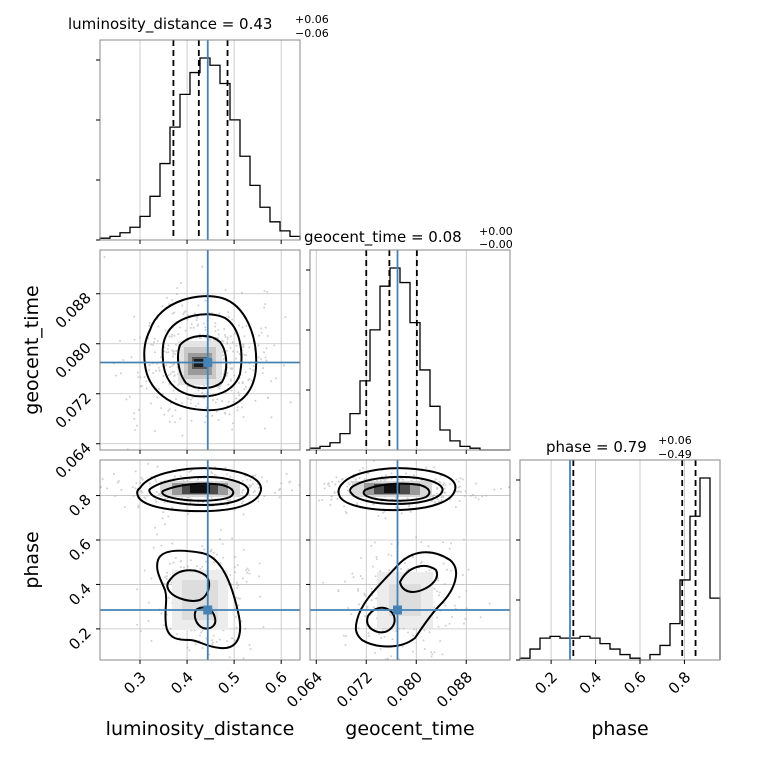 The image size is (760, 760). I want to click on x-tick-label: 0.8, so click(680, 683).